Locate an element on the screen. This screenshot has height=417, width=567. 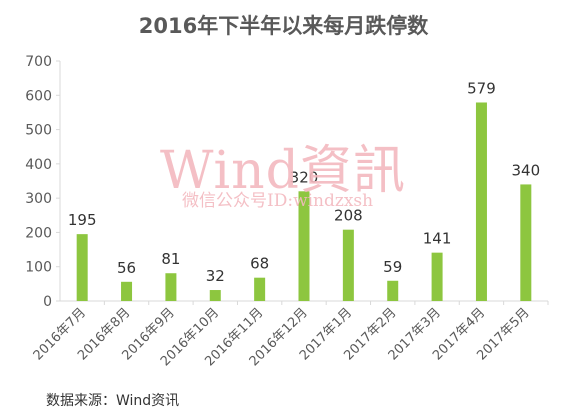
y-tick-label: 300 is located at coordinates (38, 199).